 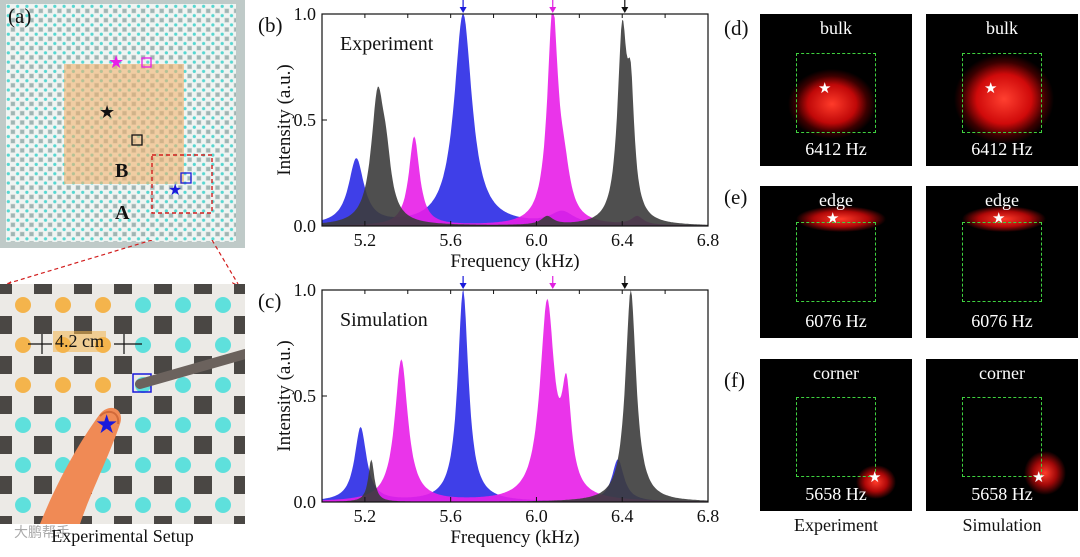 I want to click on black-star-icon: ★, so click(x=107, y=112).